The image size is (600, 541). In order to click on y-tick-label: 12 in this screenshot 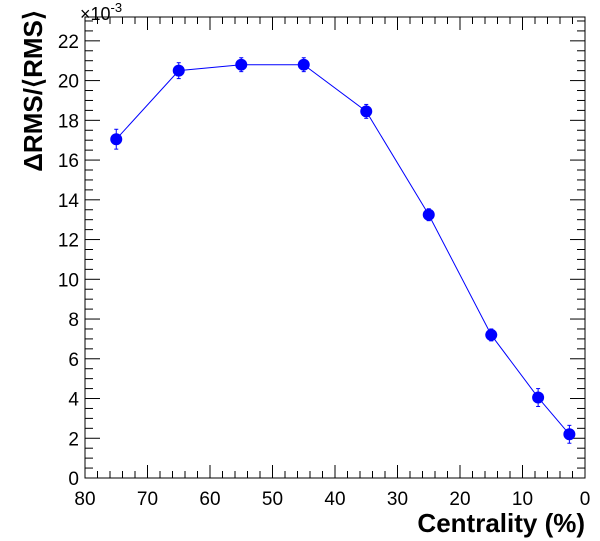, I will do `click(68, 241)`.